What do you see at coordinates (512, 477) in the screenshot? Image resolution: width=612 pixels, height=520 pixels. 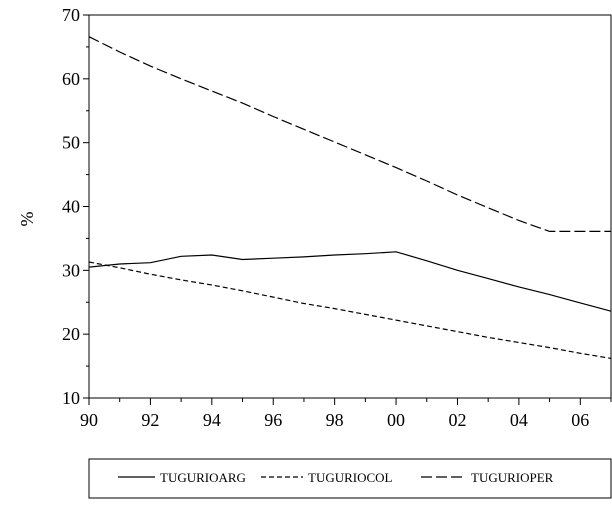 I see `legend-label-tugurioper: TUGURIOPER` at bounding box center [512, 477].